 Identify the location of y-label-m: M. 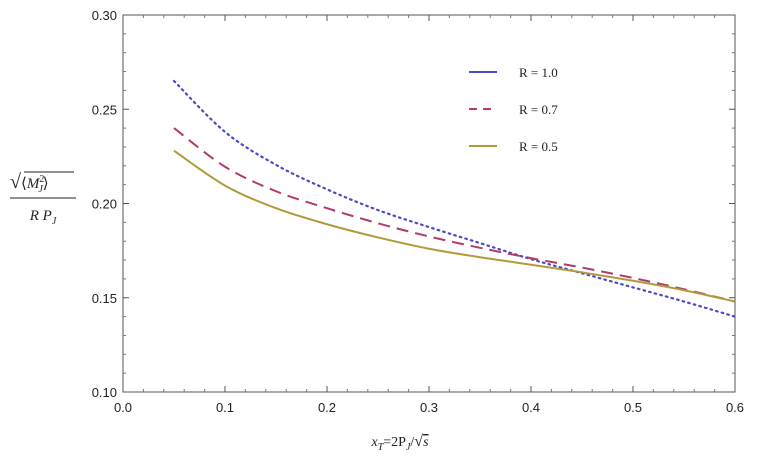
(33, 184).